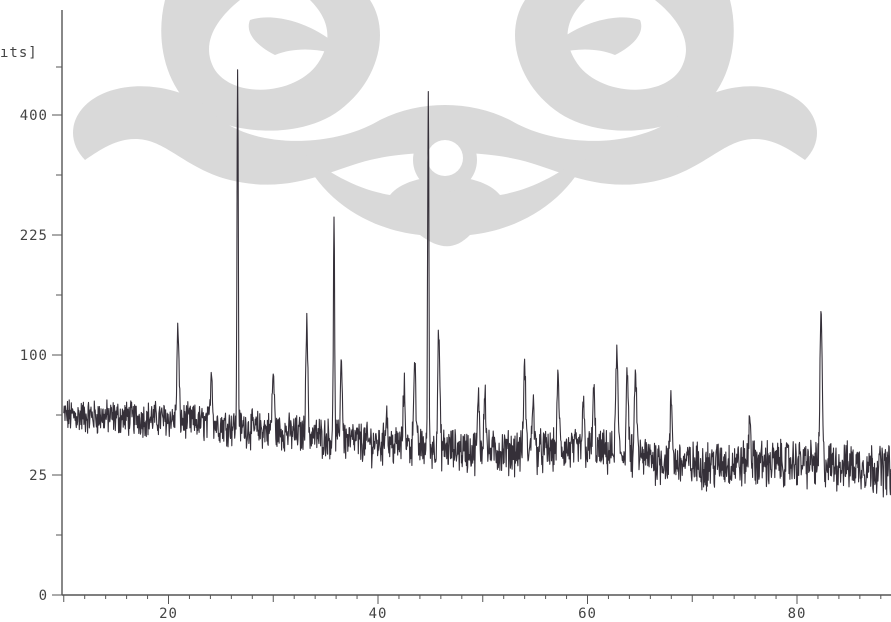  I want to click on y-tick-label: 400, so click(34, 116).